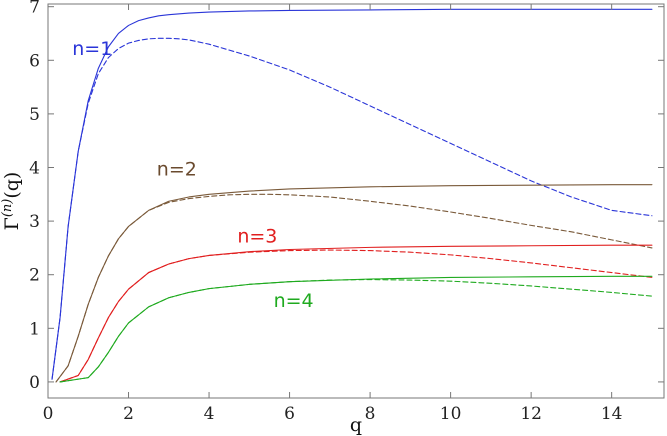 The image size is (667, 436). Describe the element at coordinates (257, 237) in the screenshot. I see `curve-label-n3: n=3` at that location.